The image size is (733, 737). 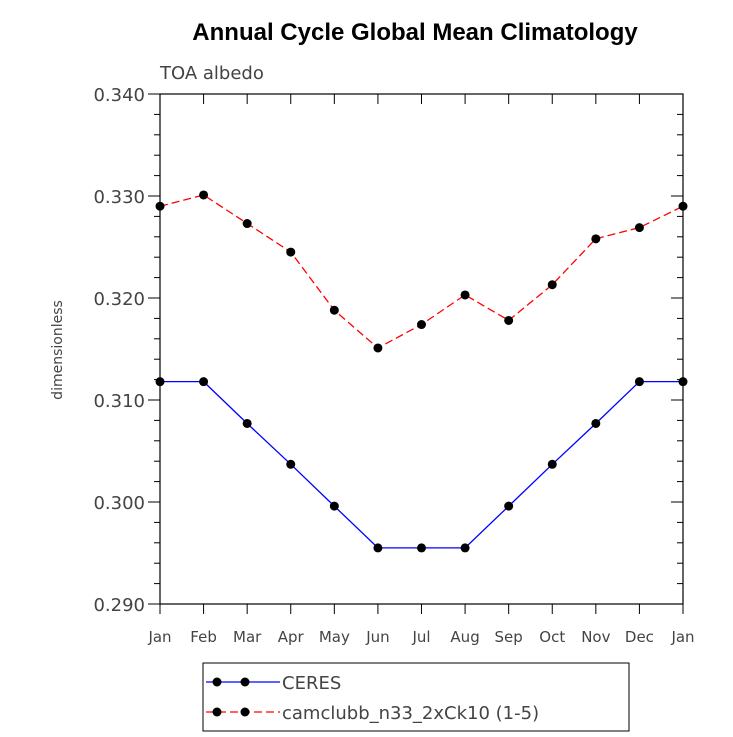 I want to click on x-tick-label: Aug, so click(x=464, y=637).